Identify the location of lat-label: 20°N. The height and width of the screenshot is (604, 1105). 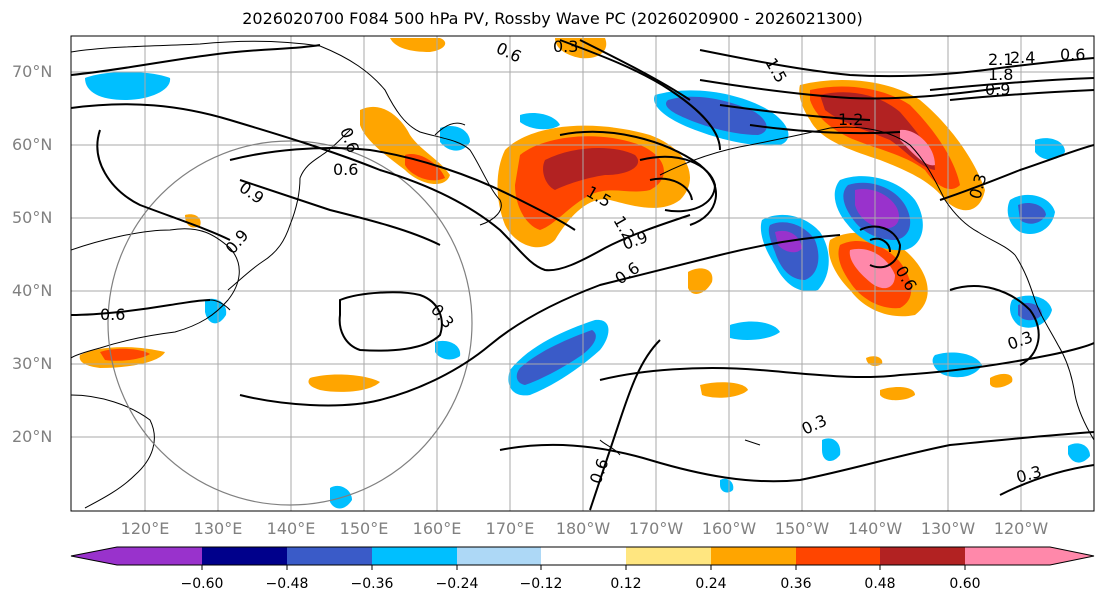
(32, 436).